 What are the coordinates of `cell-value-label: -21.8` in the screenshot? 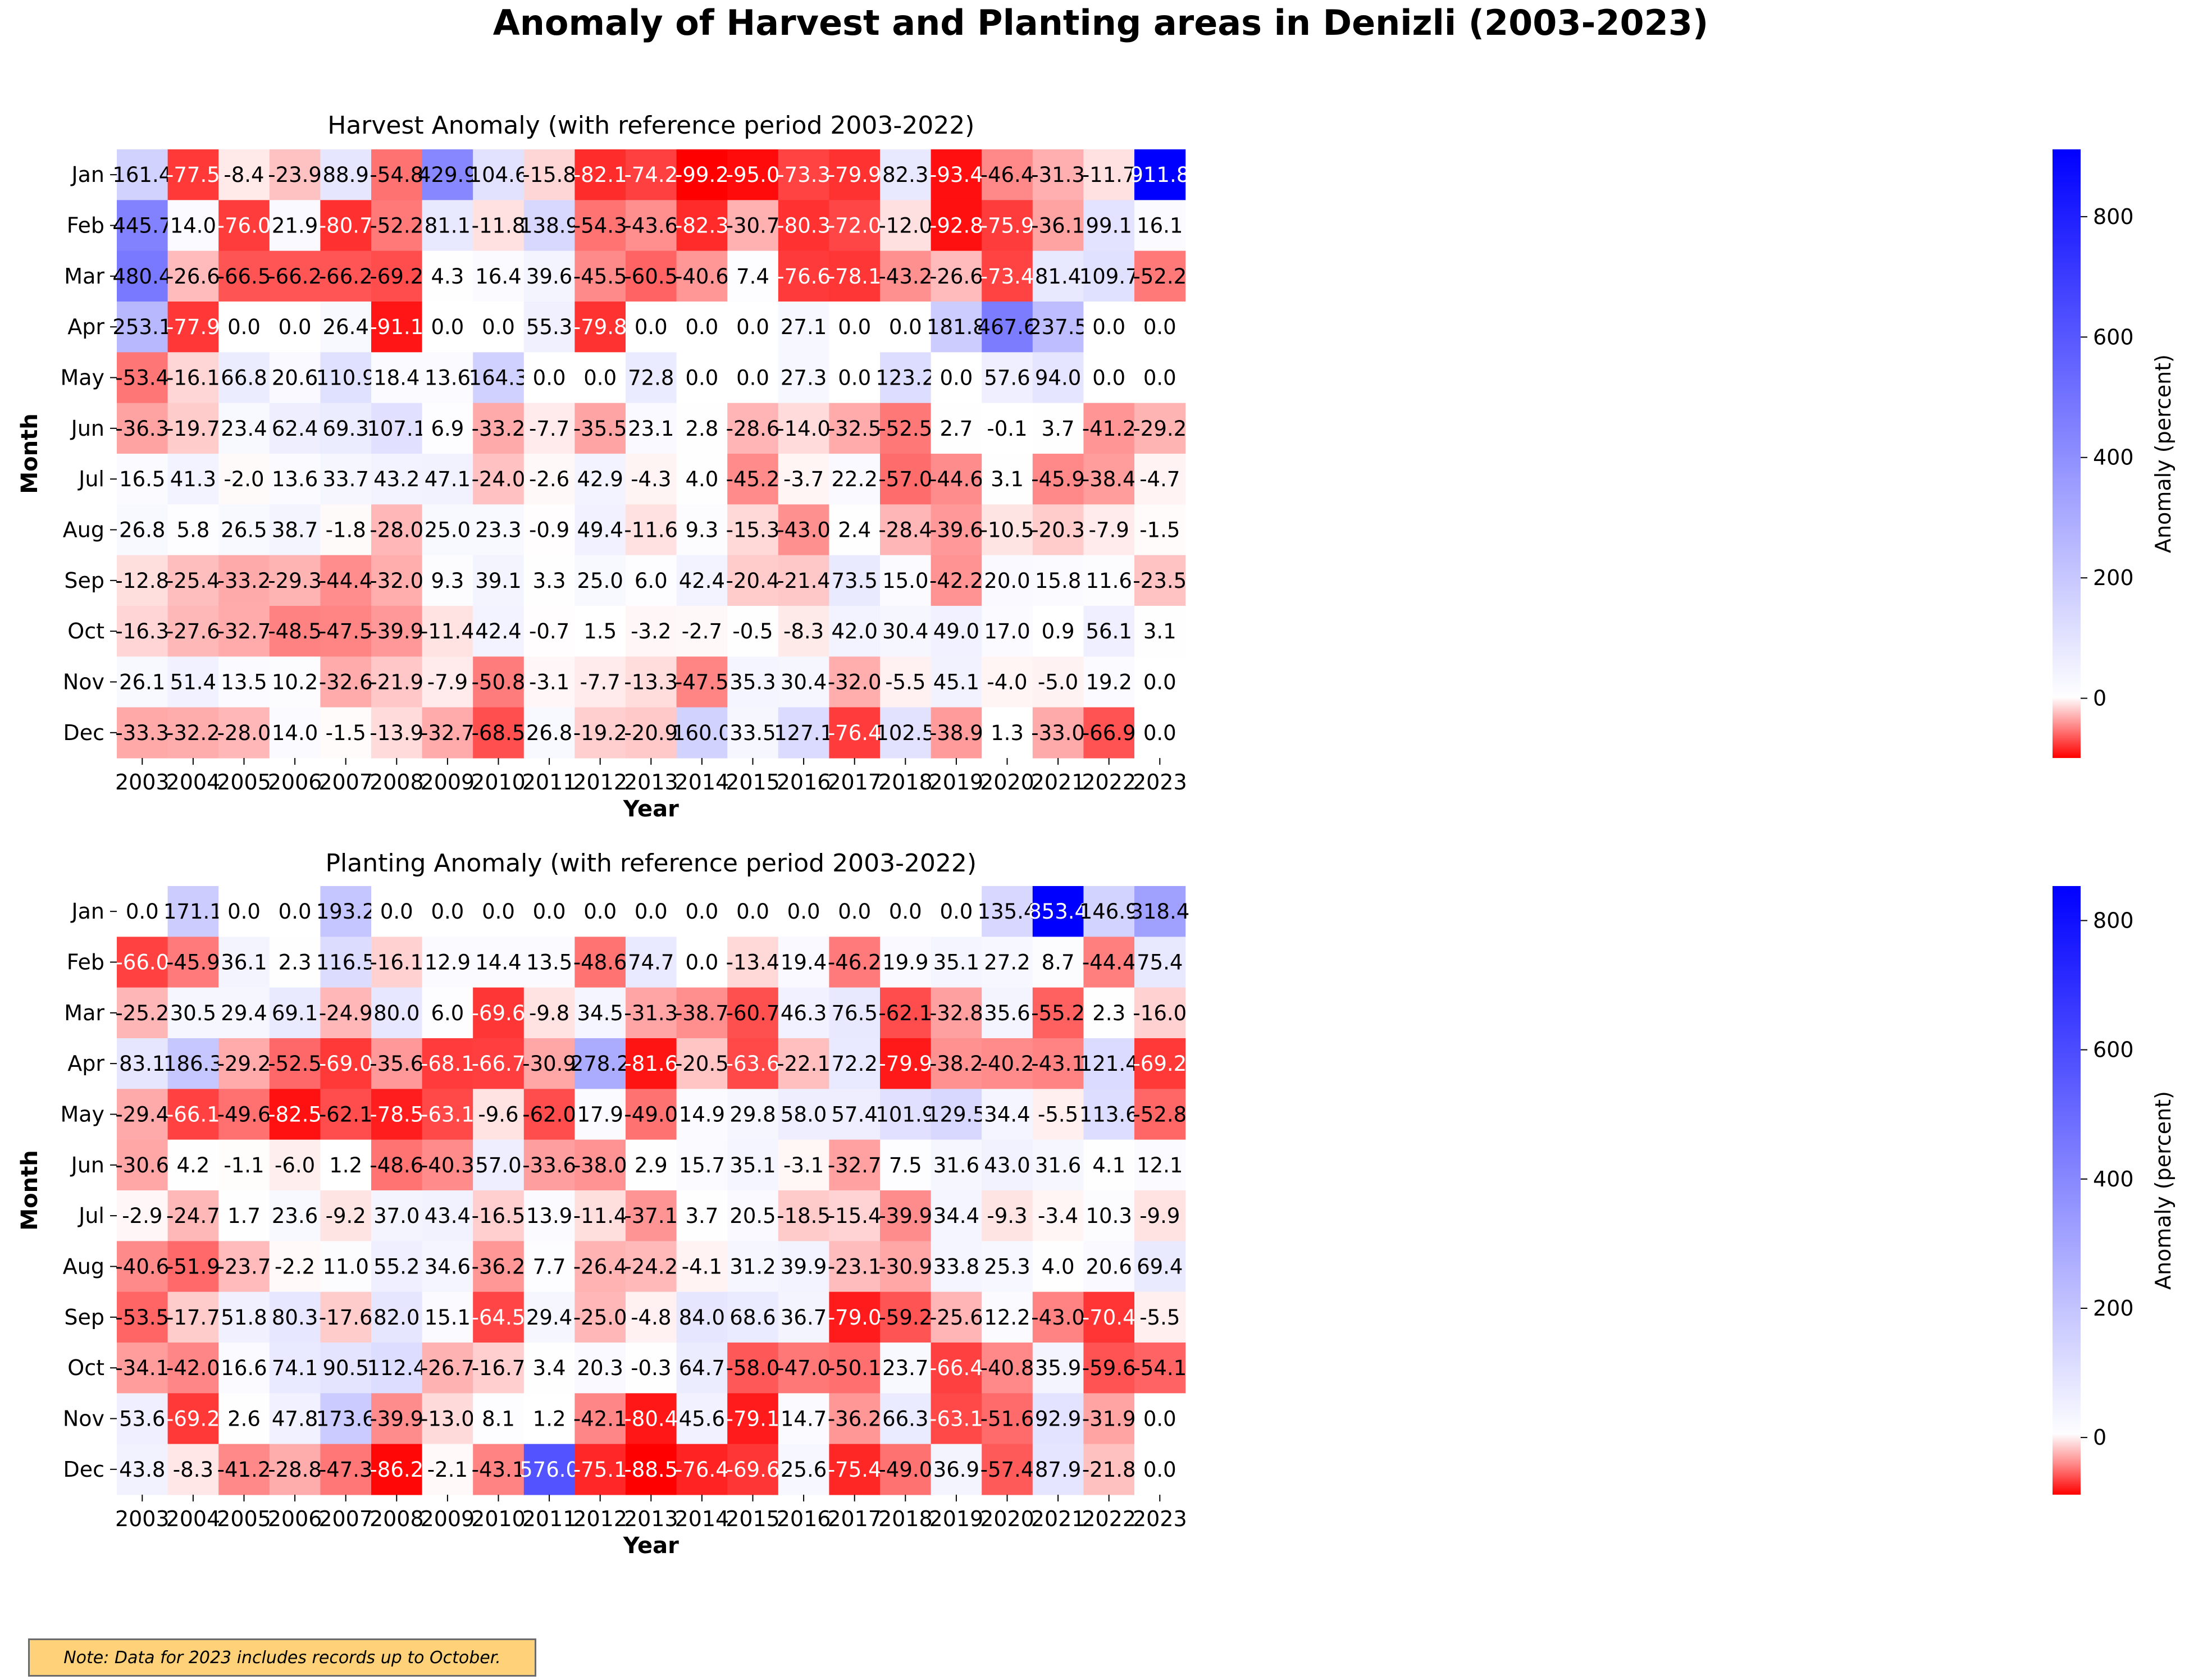 It's located at (1109, 1470).